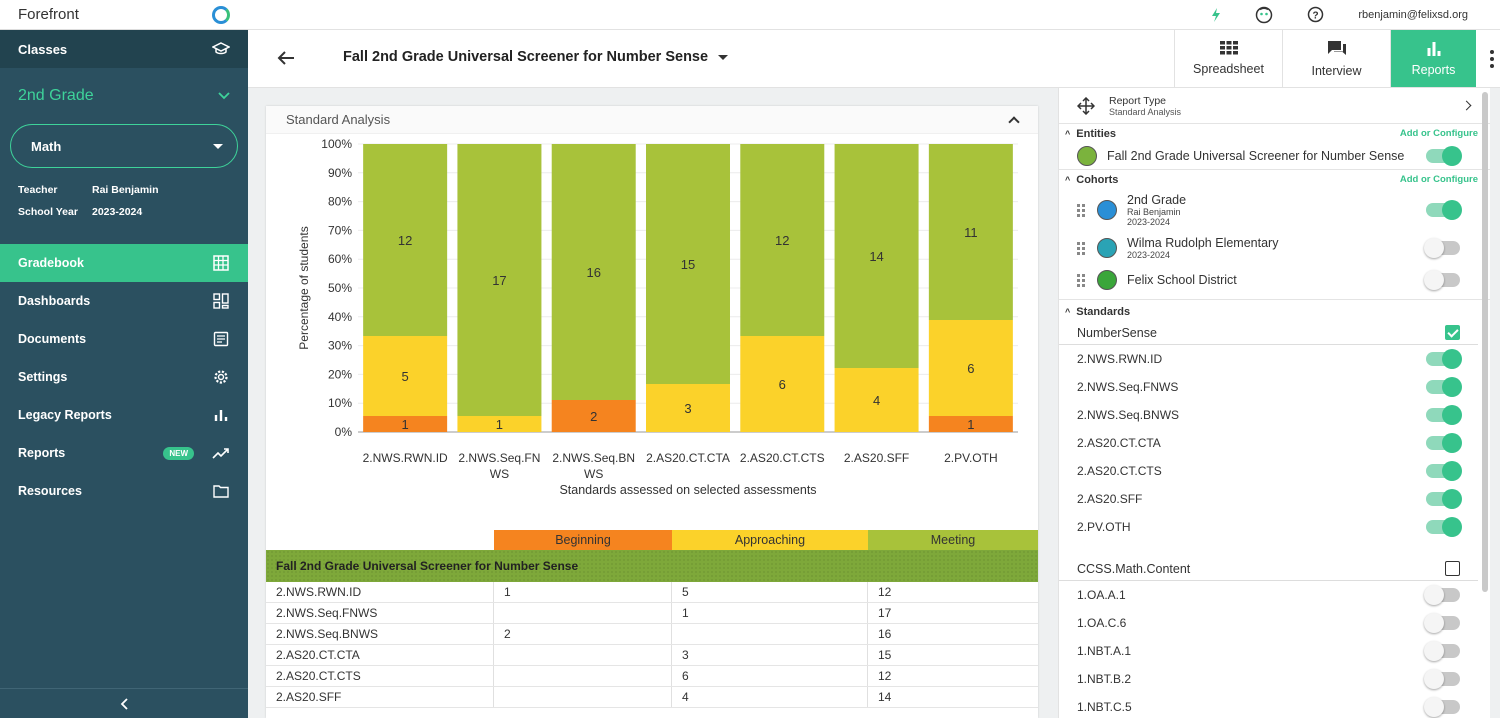 The image size is (1500, 718). I want to click on sidebar-item-legacy-reports: Legacy Reports, so click(124, 415).